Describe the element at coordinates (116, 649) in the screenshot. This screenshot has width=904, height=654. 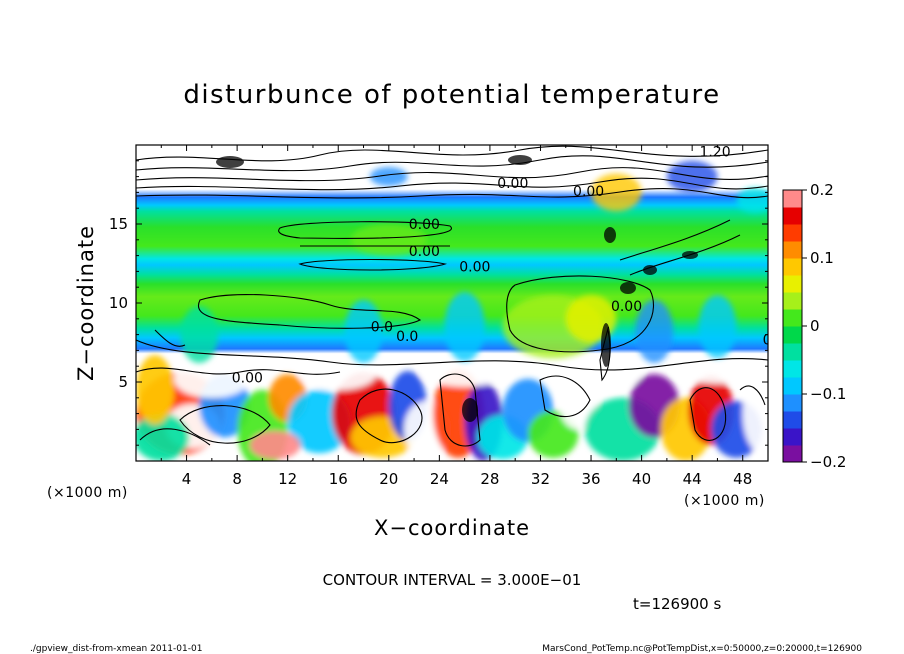
I see `footer-left: ./gpview_dist-from-xmean 2011-01-01` at that location.